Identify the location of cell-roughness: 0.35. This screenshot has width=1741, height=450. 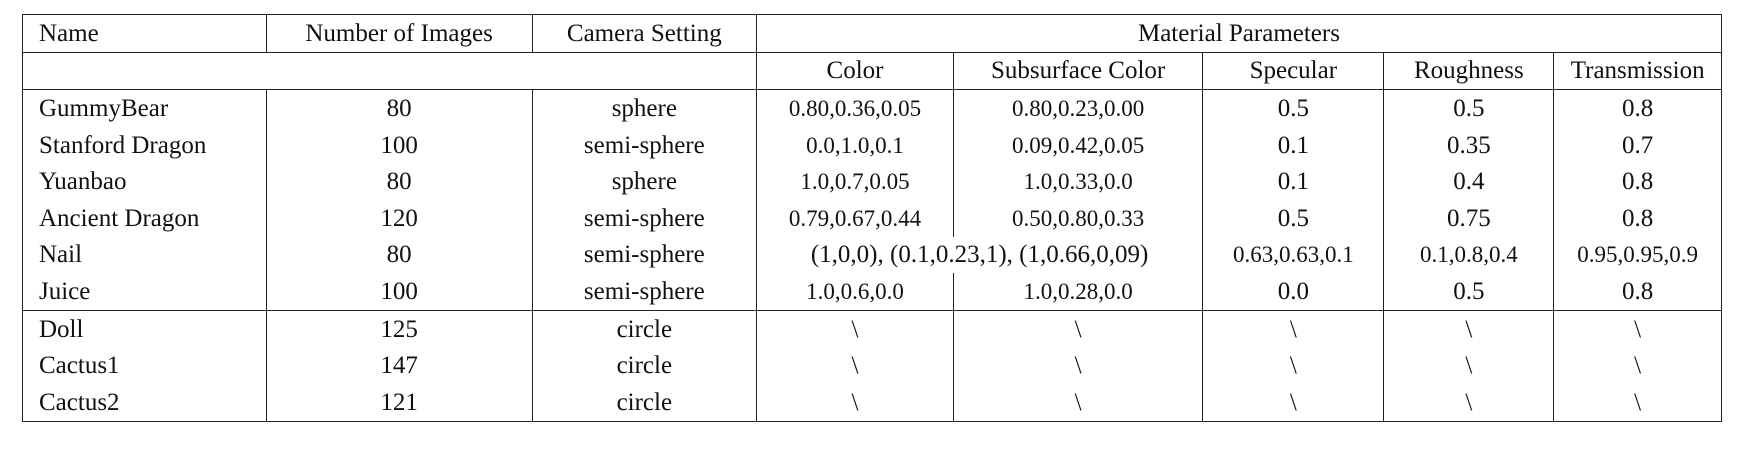
(1468, 145).